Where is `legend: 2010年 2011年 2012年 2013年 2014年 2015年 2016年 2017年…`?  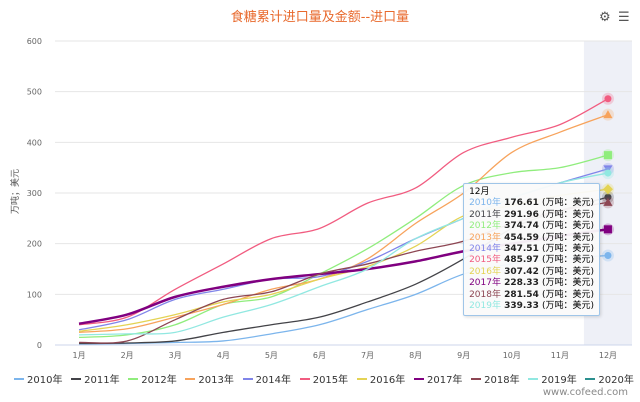 legend: 2010年 2011年 2012年 2013年 2014年 2015年 2016年 2017年… is located at coordinates (324, 378).